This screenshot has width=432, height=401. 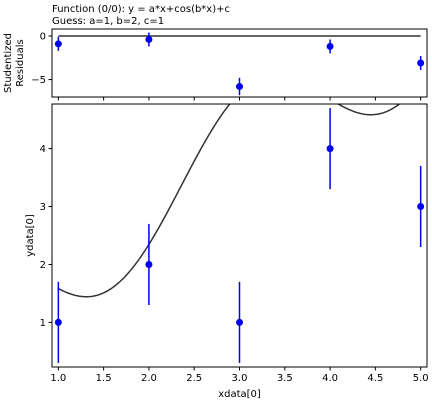 What do you see at coordinates (43, 207) in the screenshot?
I see `data-ytick-label: 3` at bounding box center [43, 207].